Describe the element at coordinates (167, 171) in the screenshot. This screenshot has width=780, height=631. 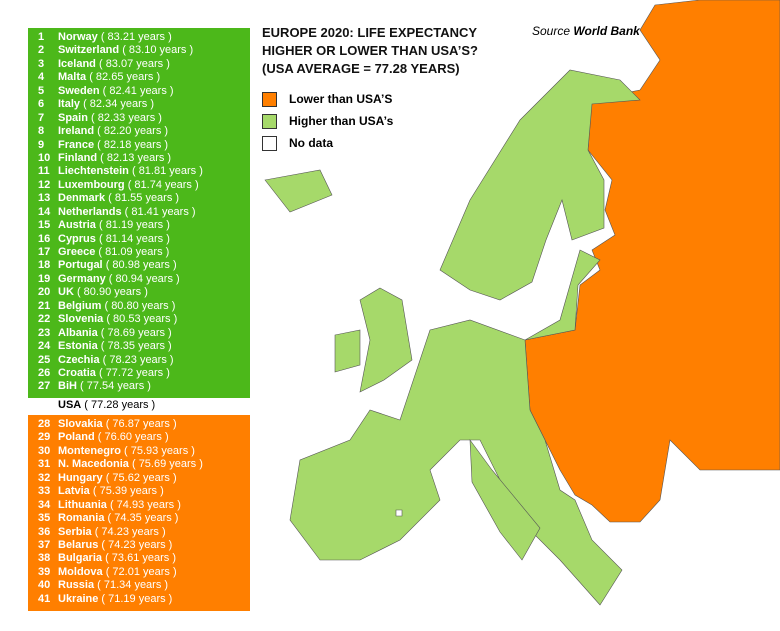
I see `years: ( 81.81 years )` at that location.